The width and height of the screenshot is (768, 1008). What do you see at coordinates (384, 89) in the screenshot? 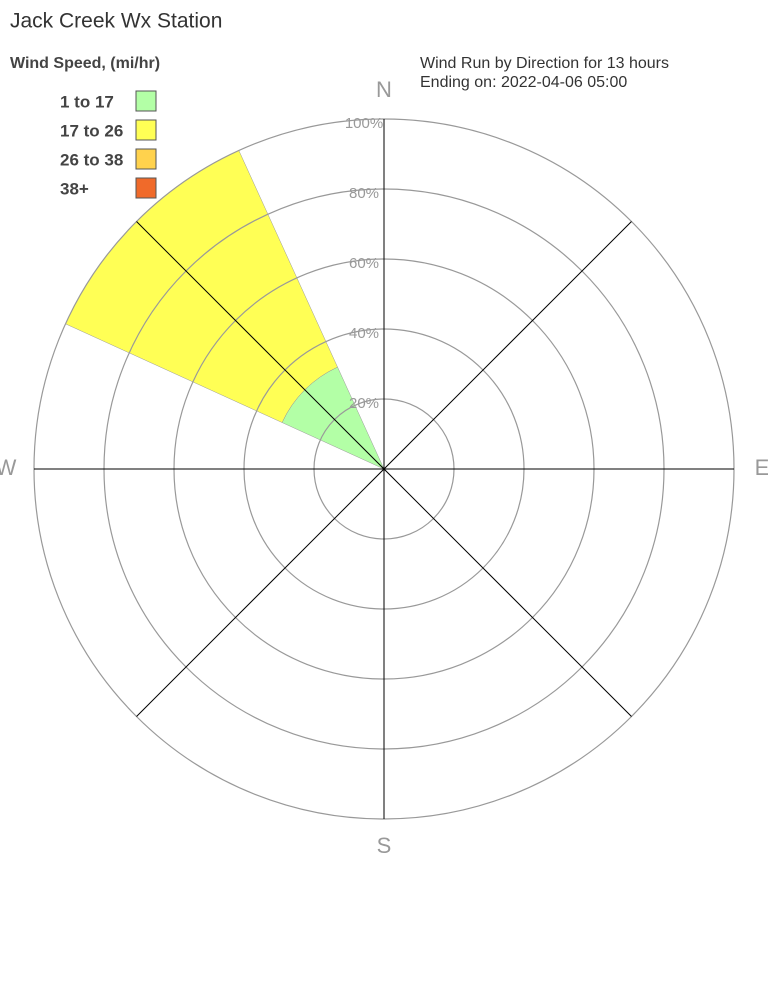
I see `compass-label: N` at bounding box center [384, 89].